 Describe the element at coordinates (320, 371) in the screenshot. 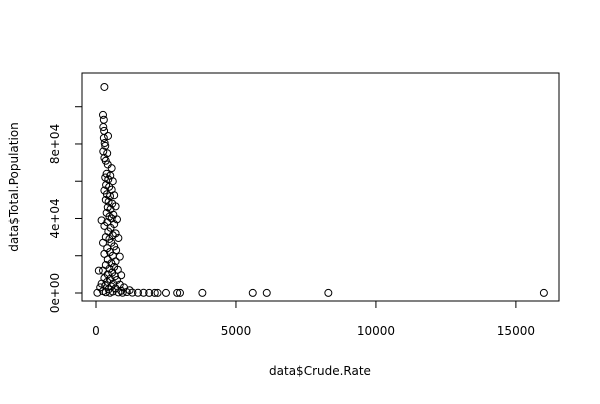

I see `x-axis-label: data$Crude.Rate` at that location.